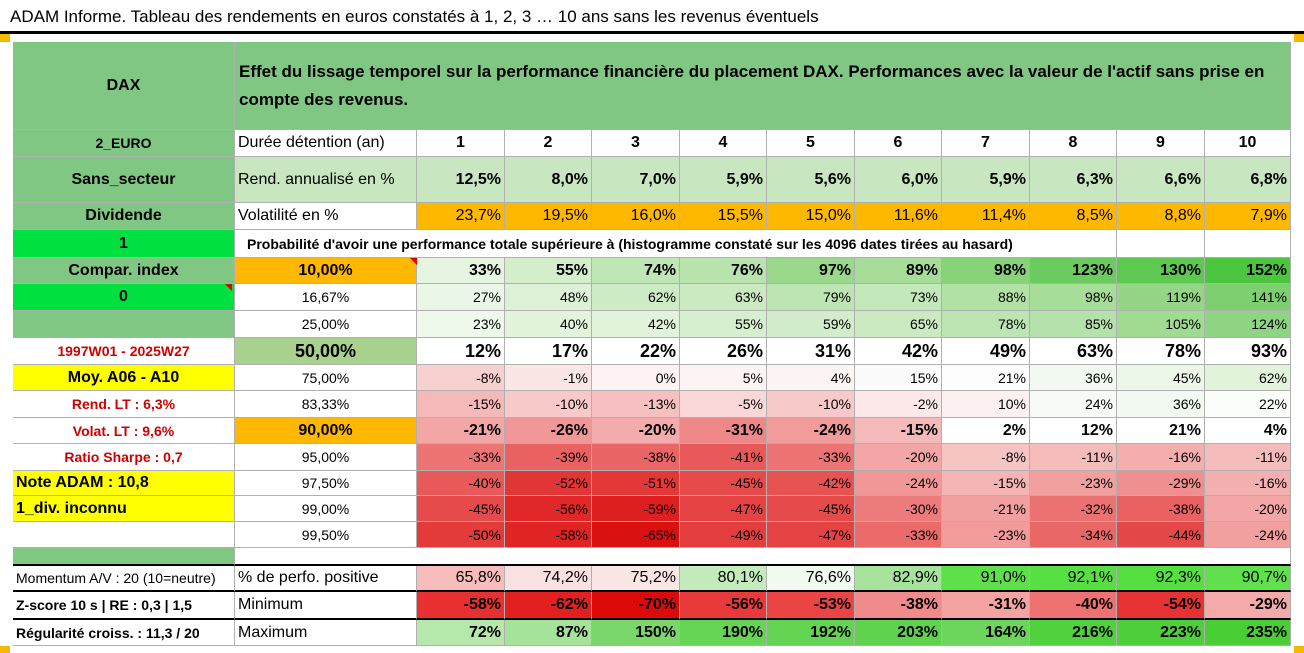  I want to click on maximum-value: 203%, so click(898, 633).